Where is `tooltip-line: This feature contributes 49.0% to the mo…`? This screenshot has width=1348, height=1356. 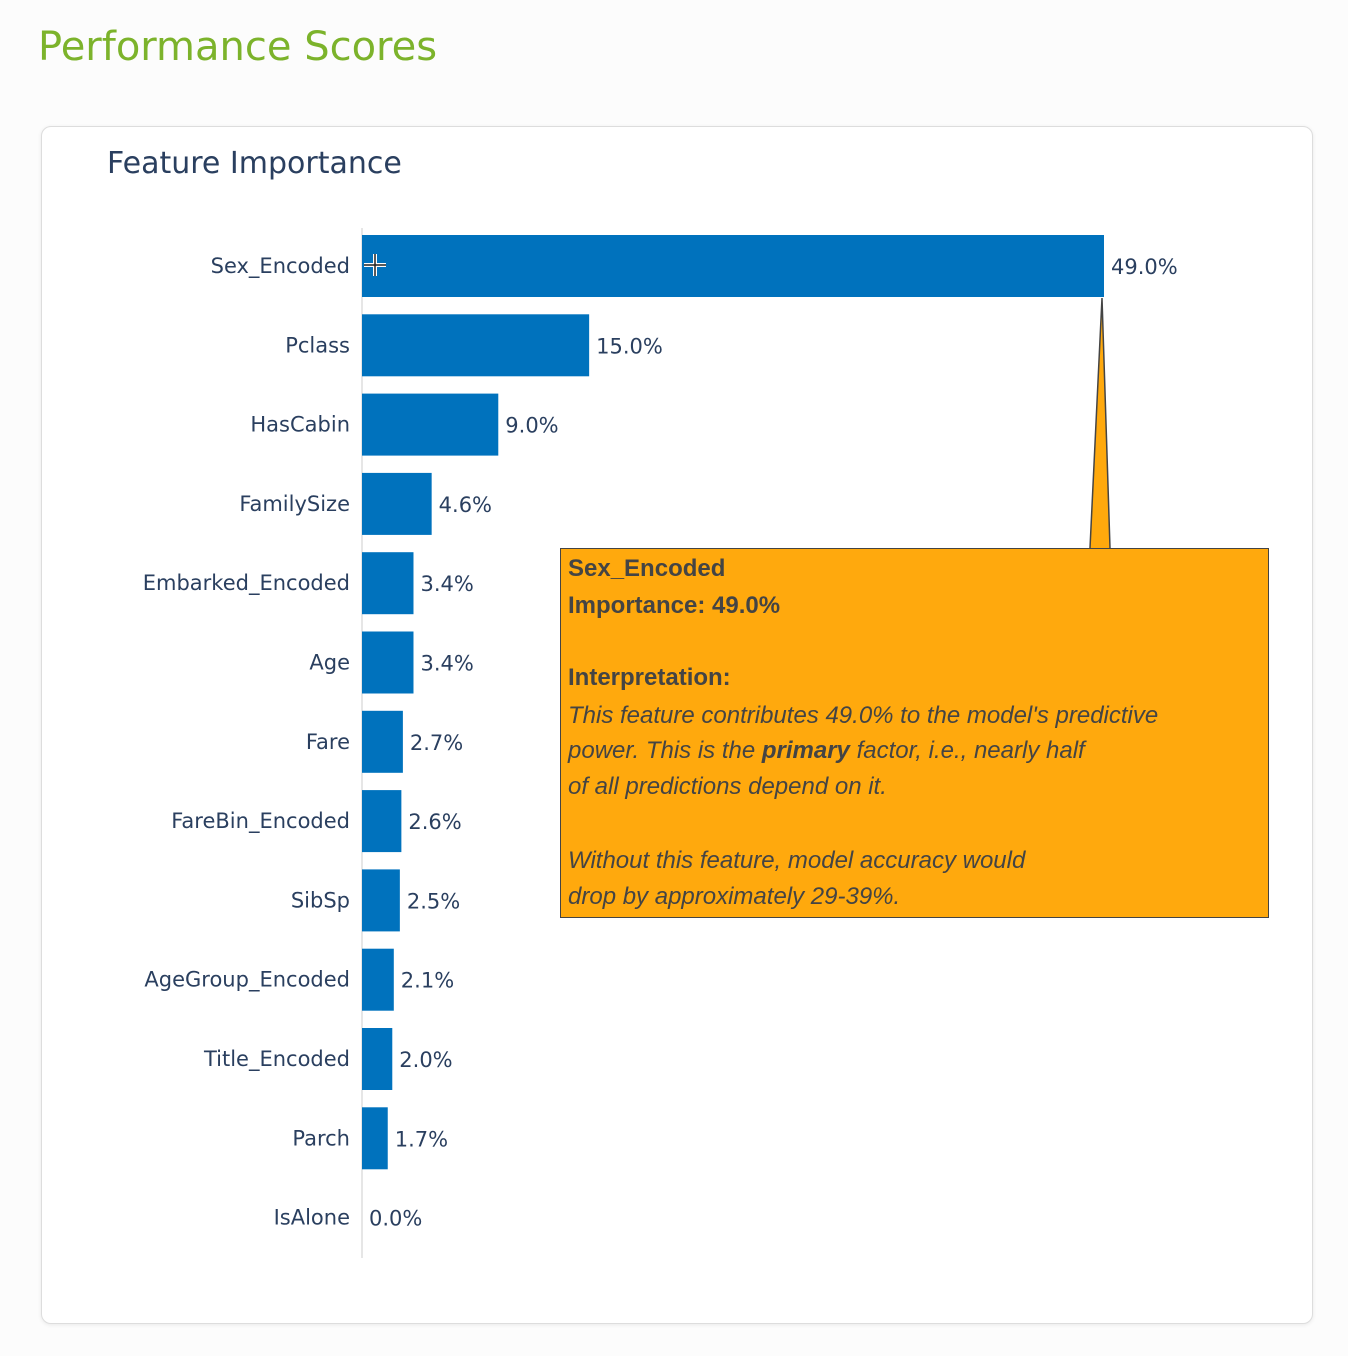
tooltip-line: This feature contributes 49.0% to the mo… is located at coordinates (863, 715).